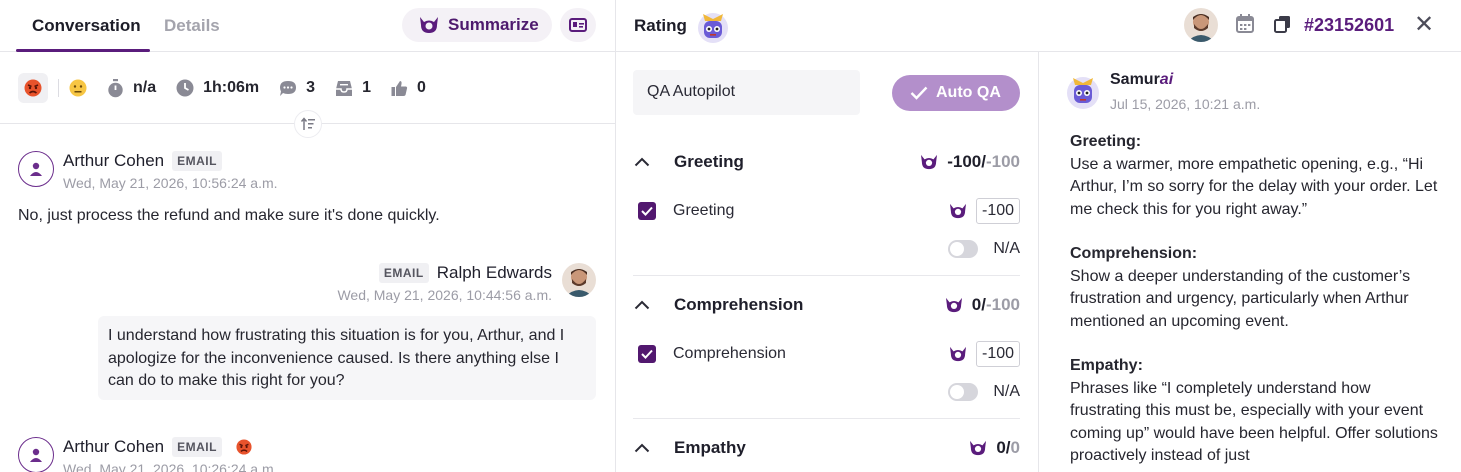 The height and width of the screenshot is (472, 1461). I want to click on section-score: -100/-100, so click(969, 162).